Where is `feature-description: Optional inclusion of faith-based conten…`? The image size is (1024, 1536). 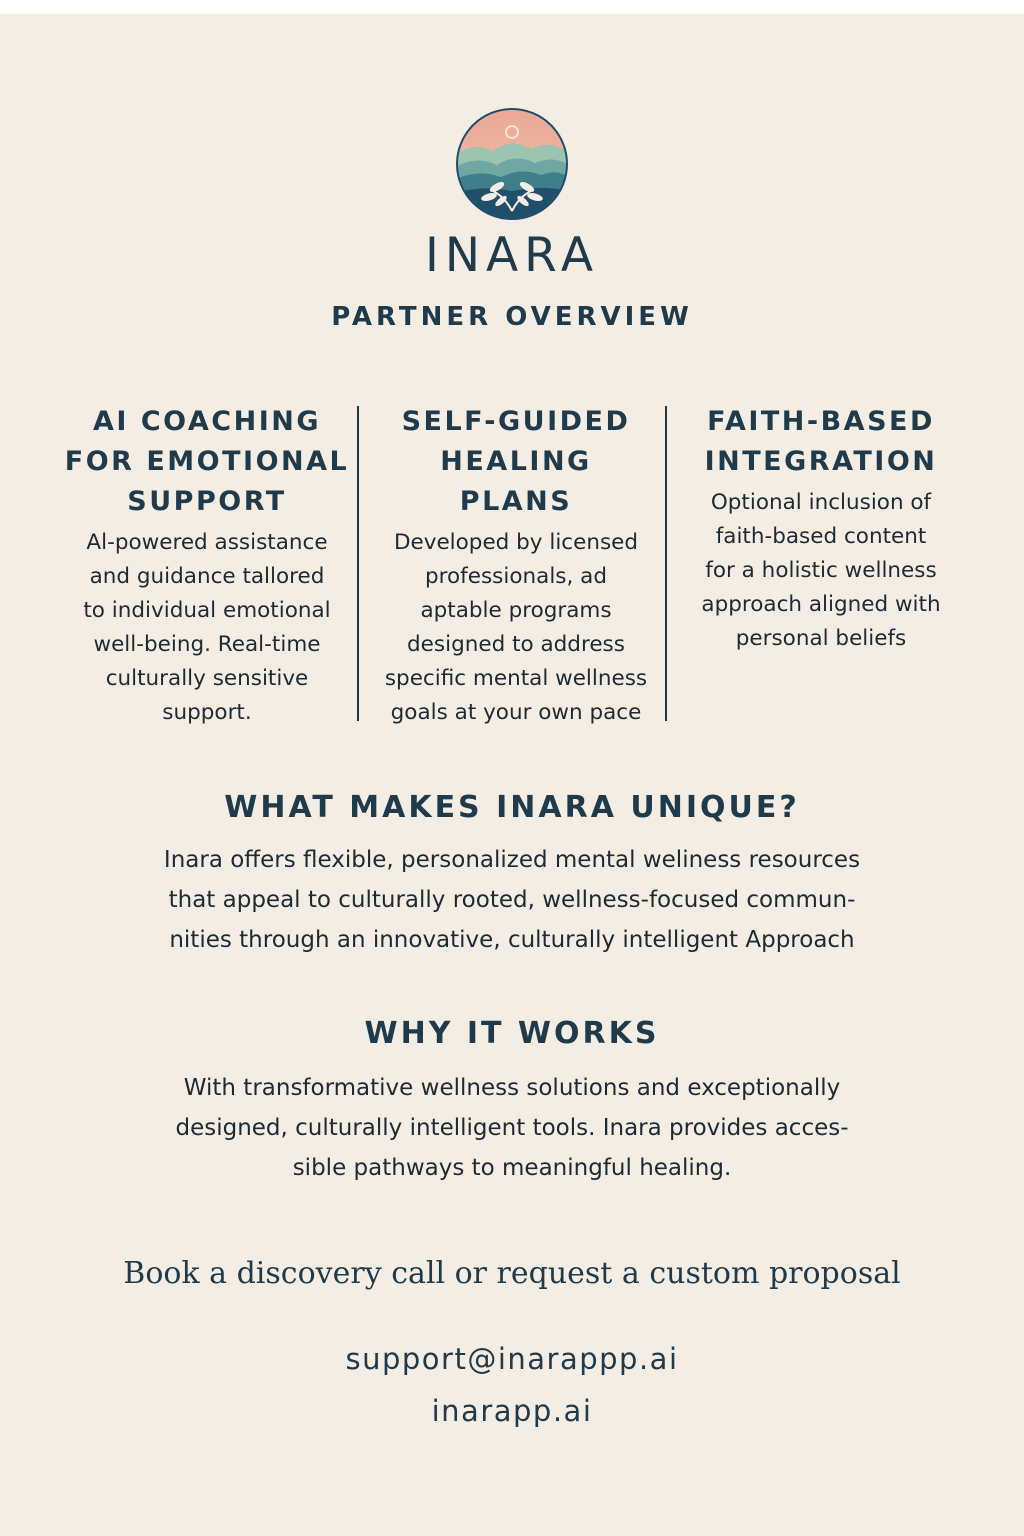
feature-description: Optional inclusion of faith-based conten… is located at coordinates (821, 570).